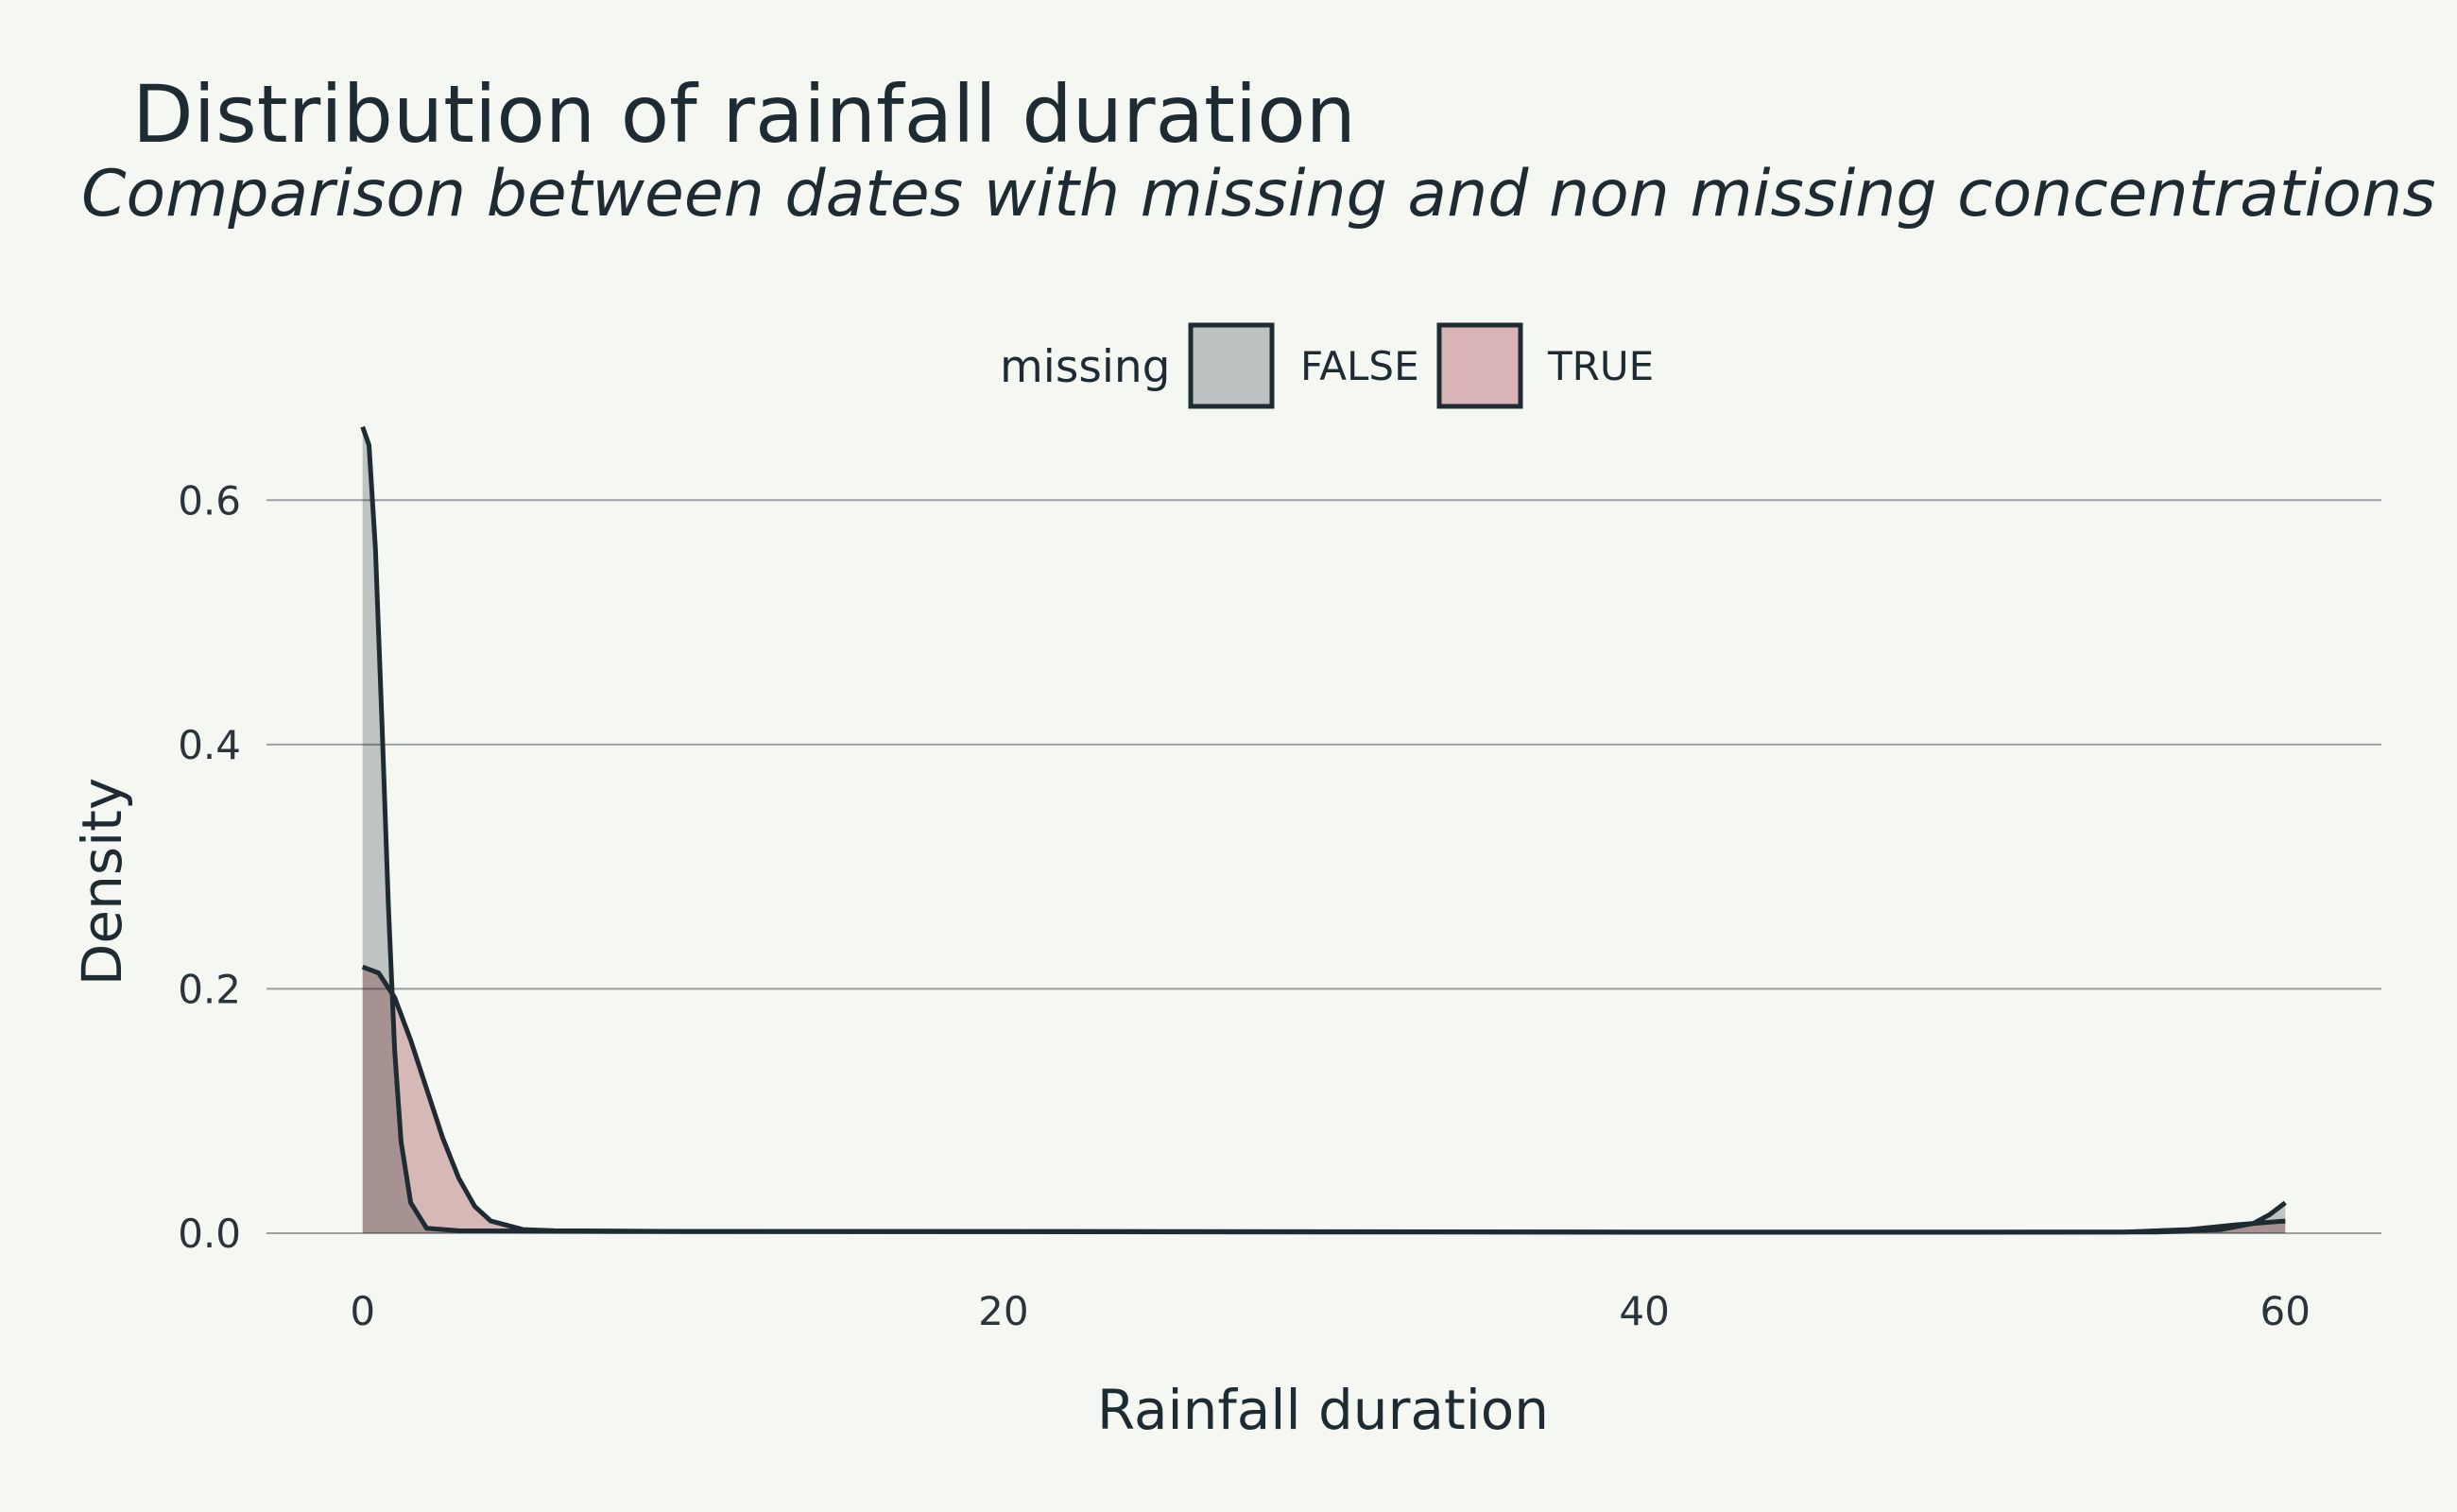 The image size is (2457, 1512). I want to click on legend-swatch-true, so click(1479, 365).